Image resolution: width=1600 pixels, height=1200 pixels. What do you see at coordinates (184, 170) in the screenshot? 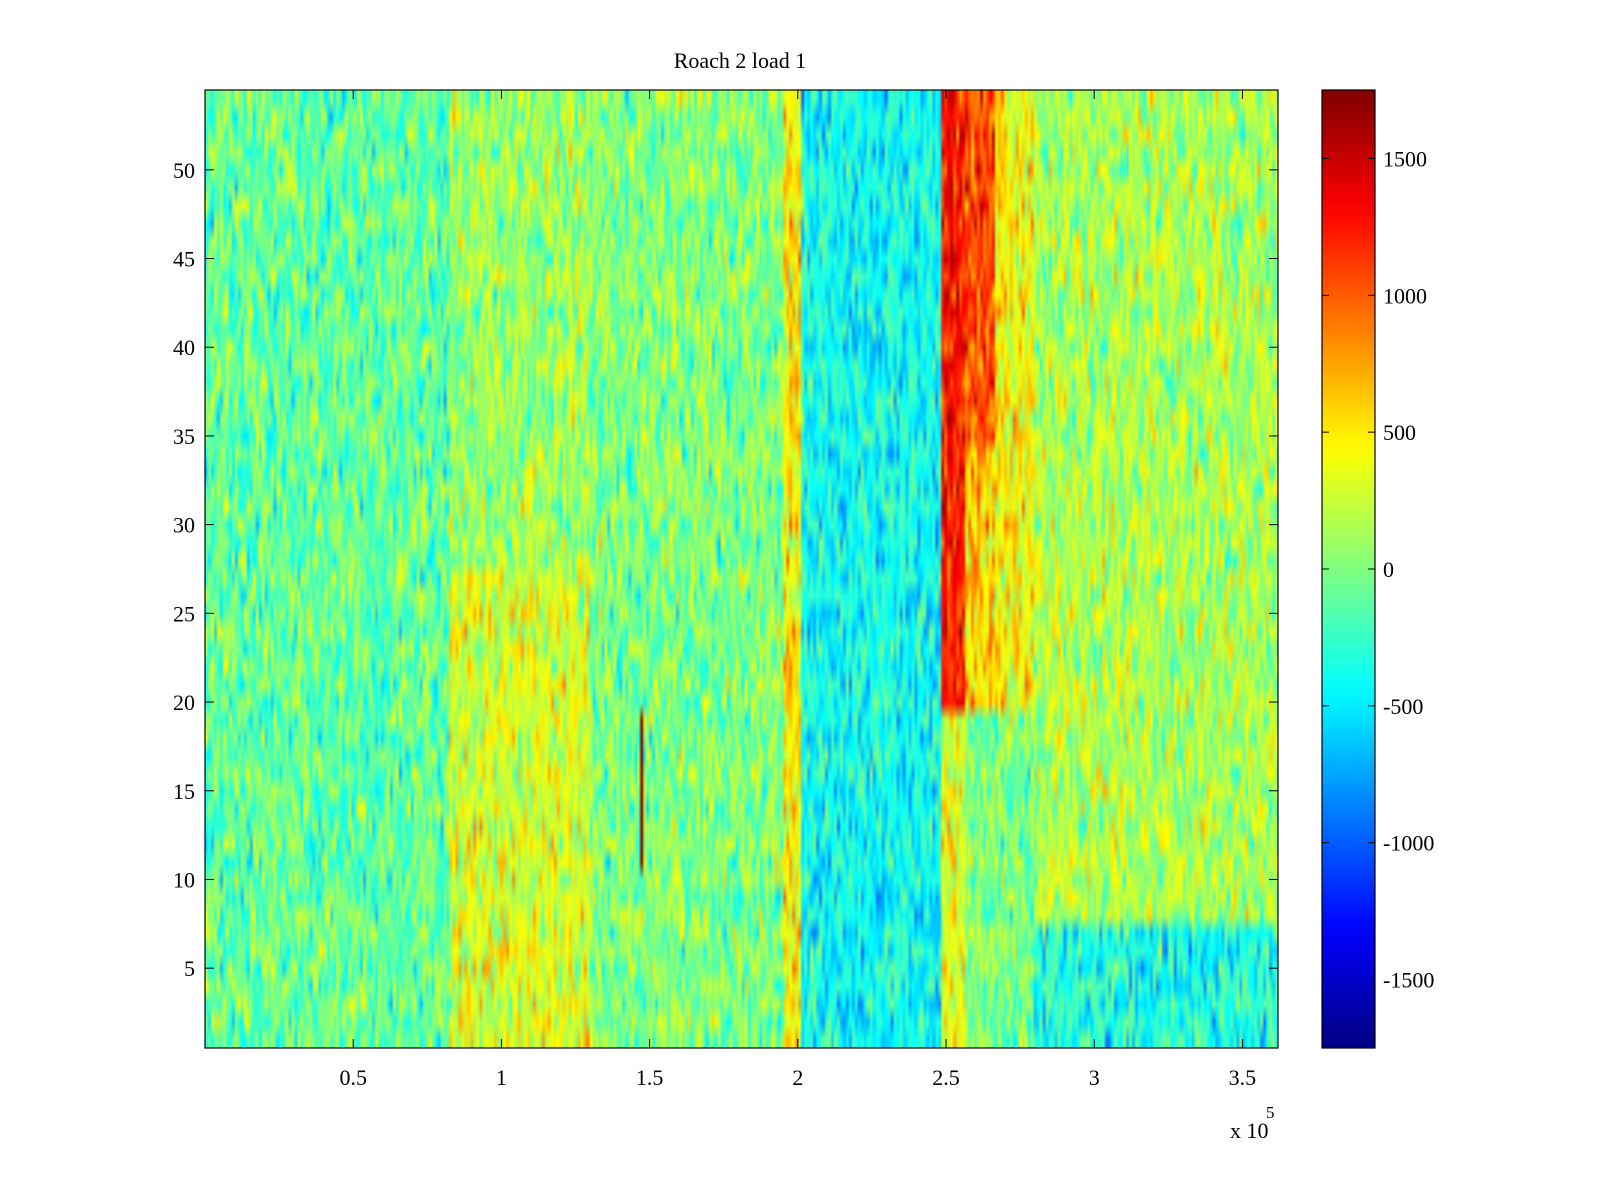
I see `y-tick-label: 50` at bounding box center [184, 170].